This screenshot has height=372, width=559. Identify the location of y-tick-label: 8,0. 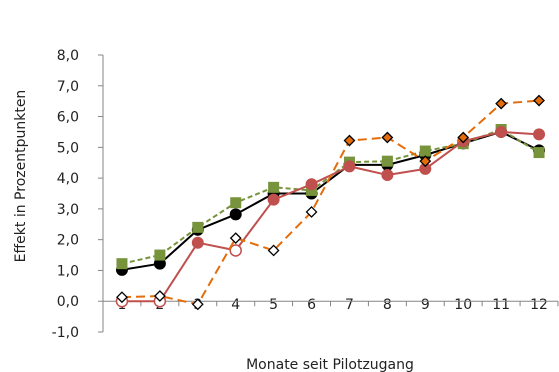
(68, 56).